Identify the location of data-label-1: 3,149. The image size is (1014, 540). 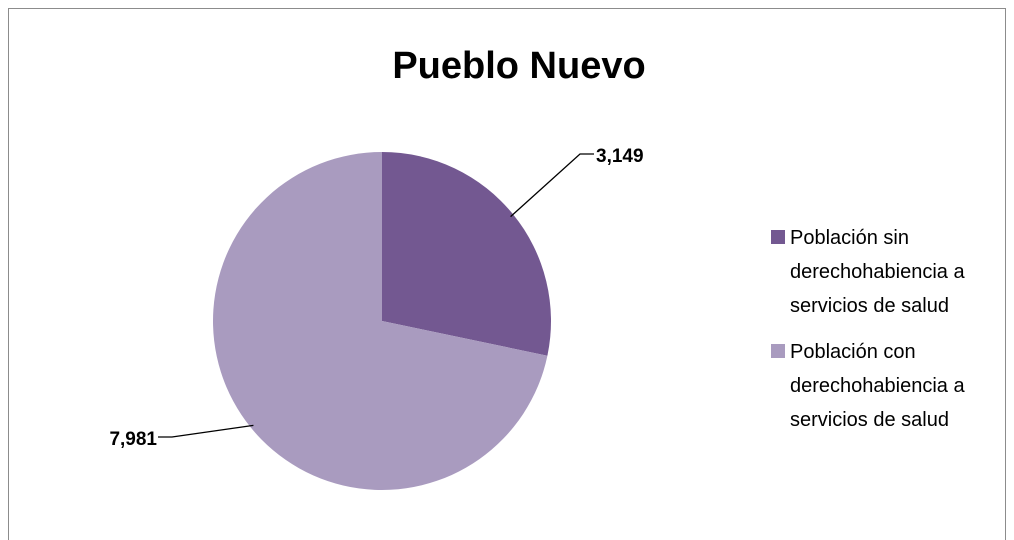
(620, 156).